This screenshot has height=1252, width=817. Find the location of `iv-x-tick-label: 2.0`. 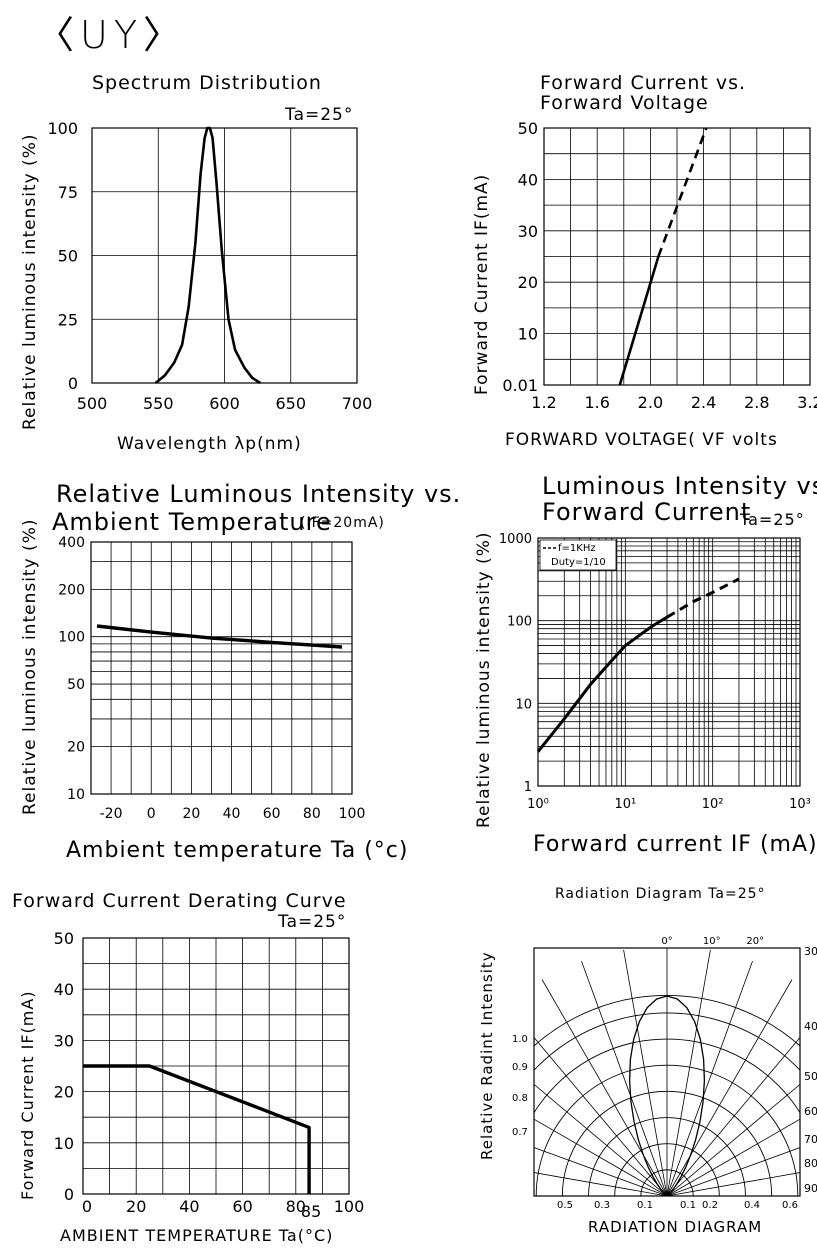

iv-x-tick-label: 2.0 is located at coordinates (650, 402).